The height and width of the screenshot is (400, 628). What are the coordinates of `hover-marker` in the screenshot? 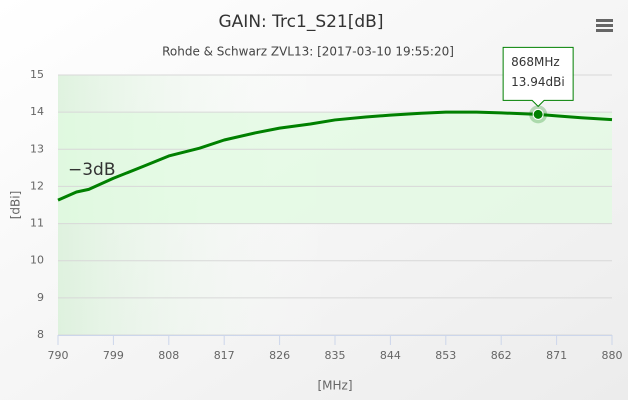 It's located at (538, 114).